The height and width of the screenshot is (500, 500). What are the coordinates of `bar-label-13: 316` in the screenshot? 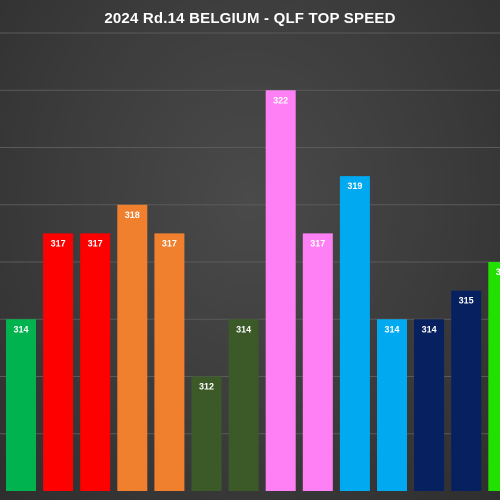 It's located at (498, 272).